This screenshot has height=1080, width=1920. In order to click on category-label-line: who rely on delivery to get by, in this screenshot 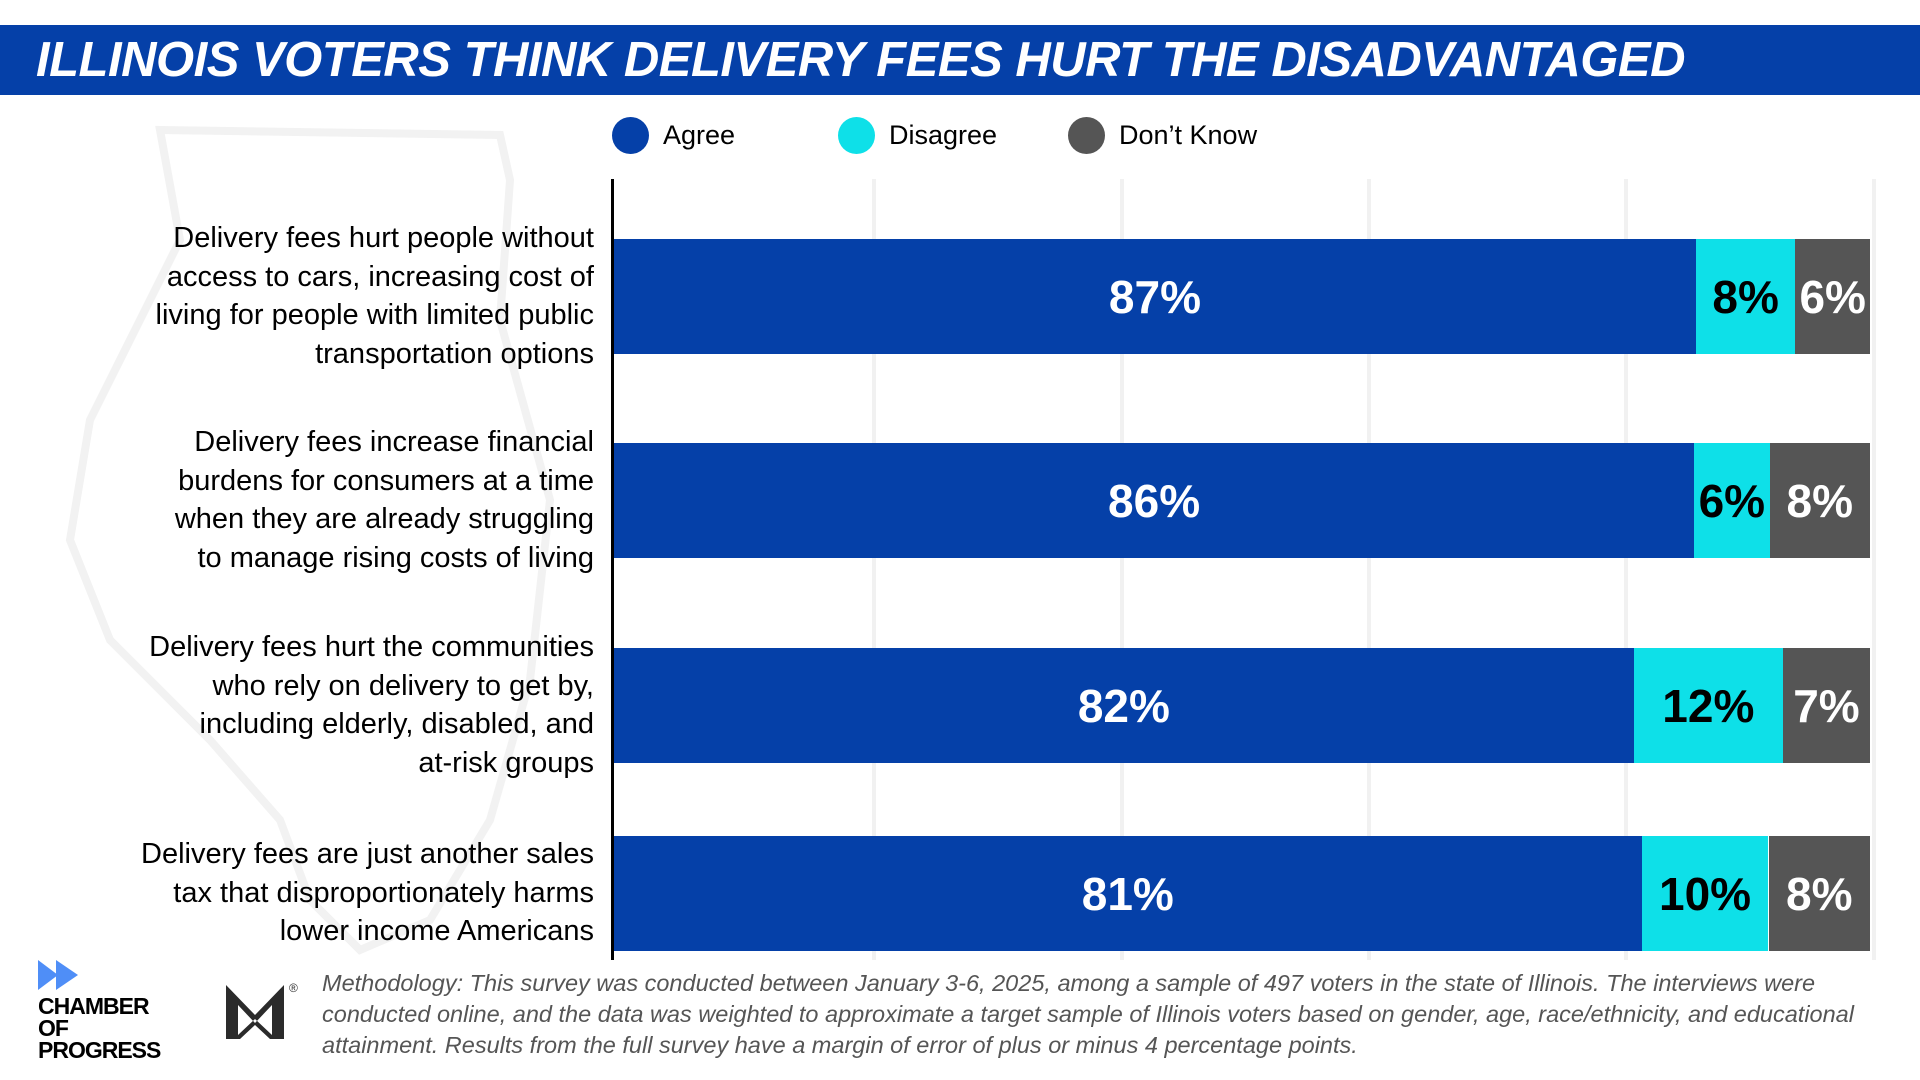, I will do `click(403, 685)`.